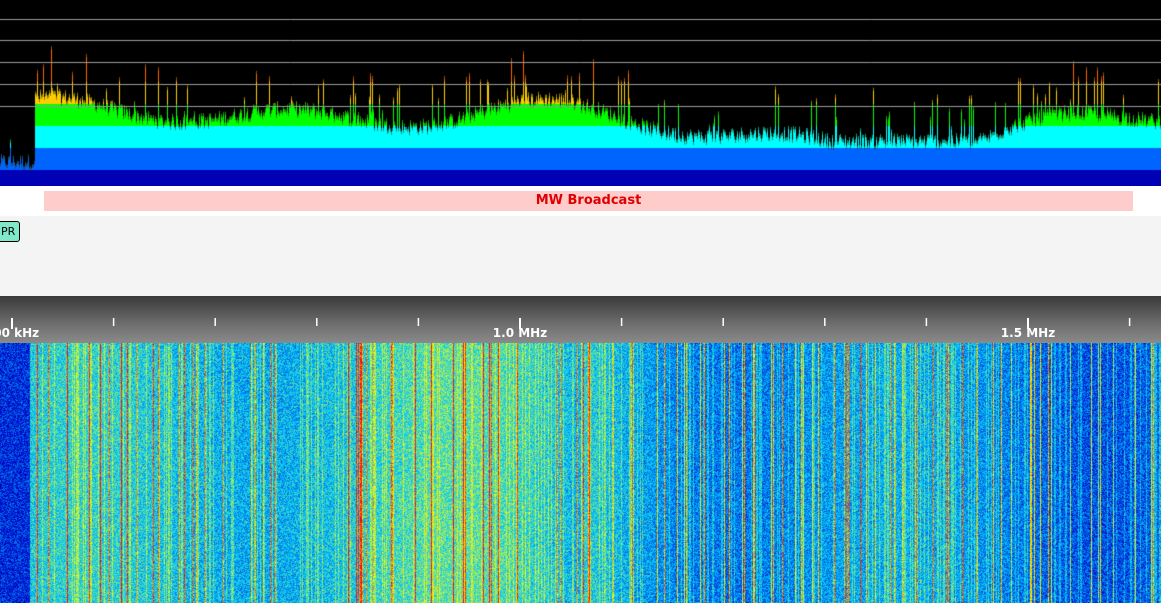  I want to click on station-tag: PR, so click(10, 231).